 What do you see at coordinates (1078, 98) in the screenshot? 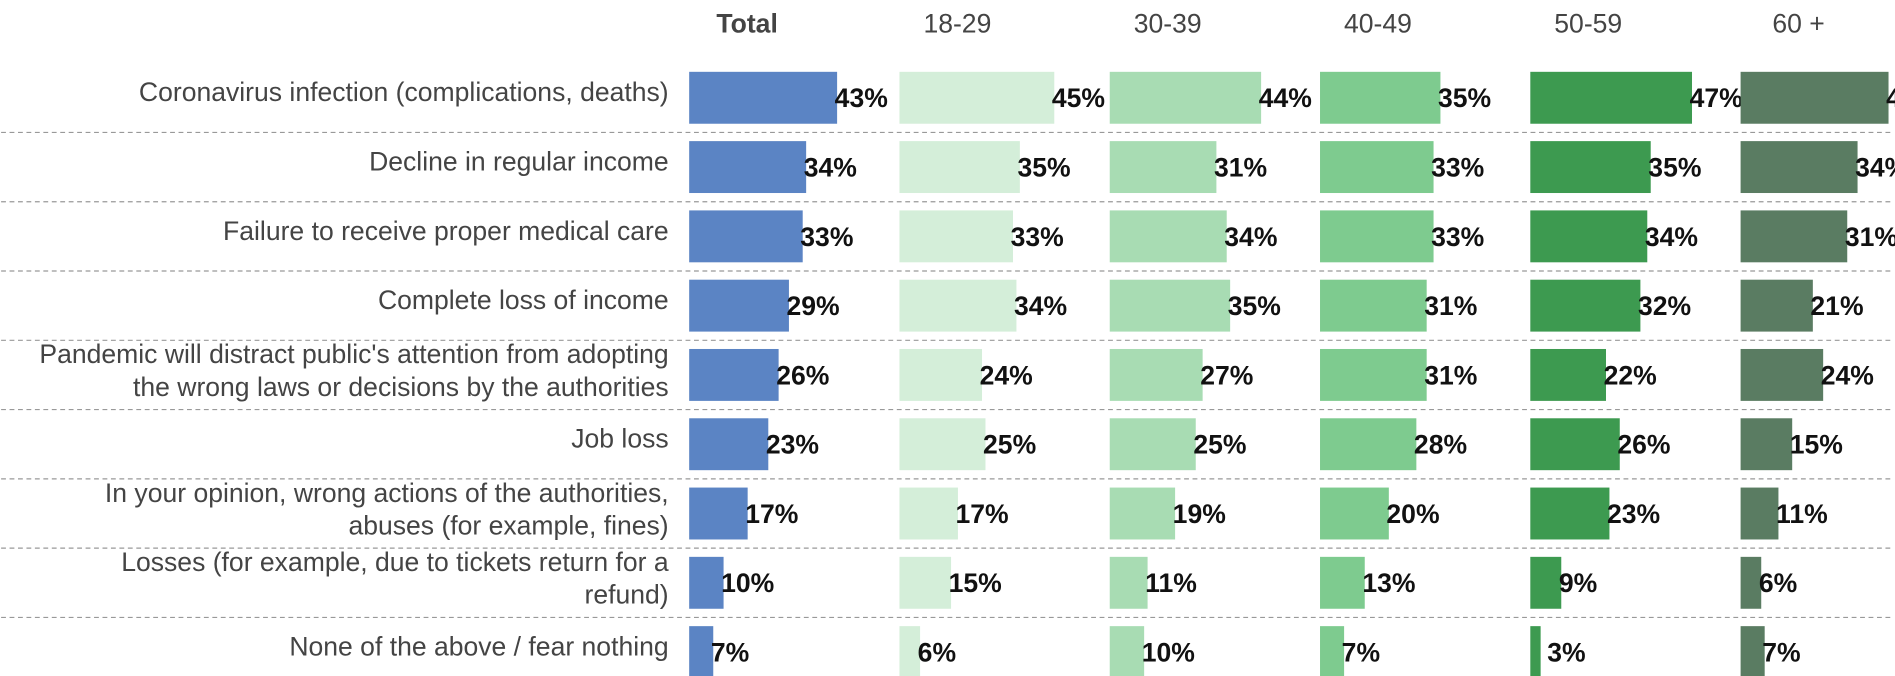
I see `value-label: 45%` at bounding box center [1078, 98].